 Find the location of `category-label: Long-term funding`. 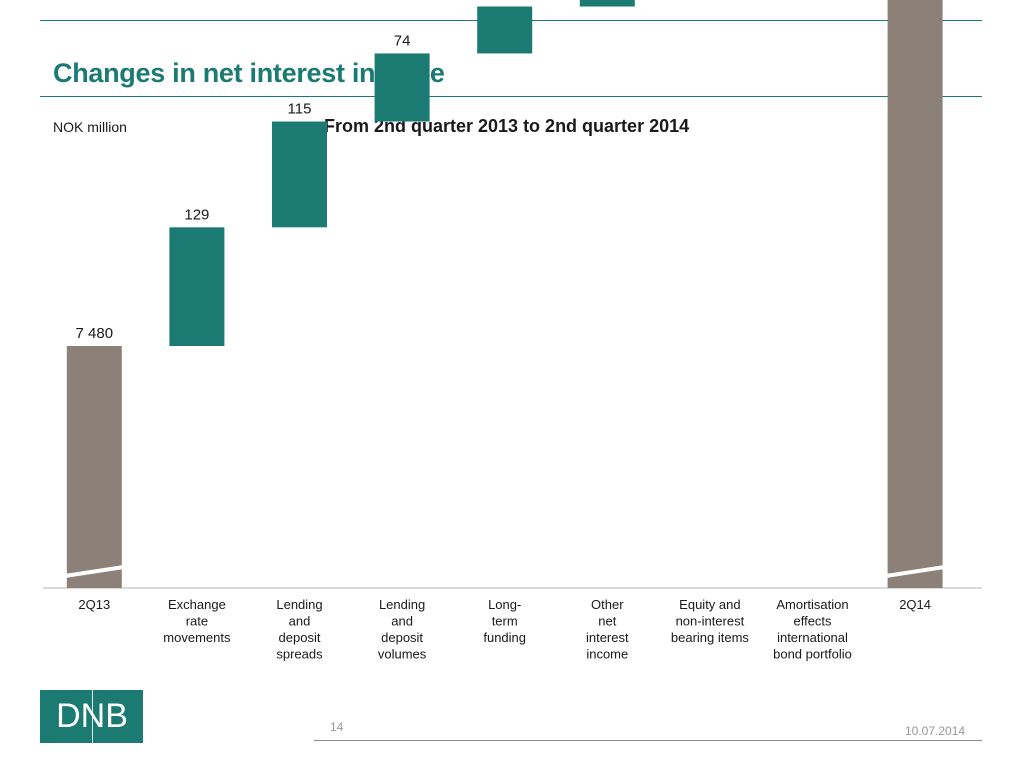

category-label: Long-term funding is located at coordinates (504, 621).